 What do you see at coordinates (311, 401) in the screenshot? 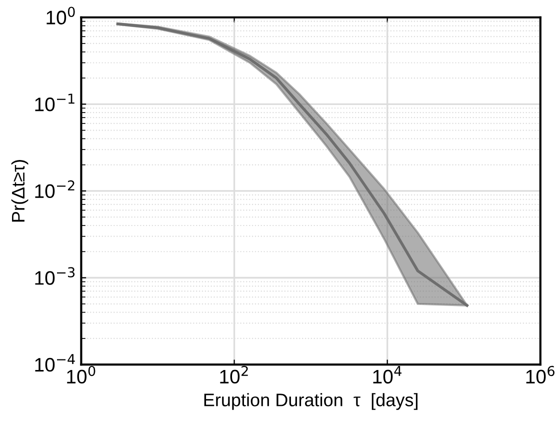
I see `x-axis-title: Eruption Duration τ [days]` at bounding box center [311, 401].